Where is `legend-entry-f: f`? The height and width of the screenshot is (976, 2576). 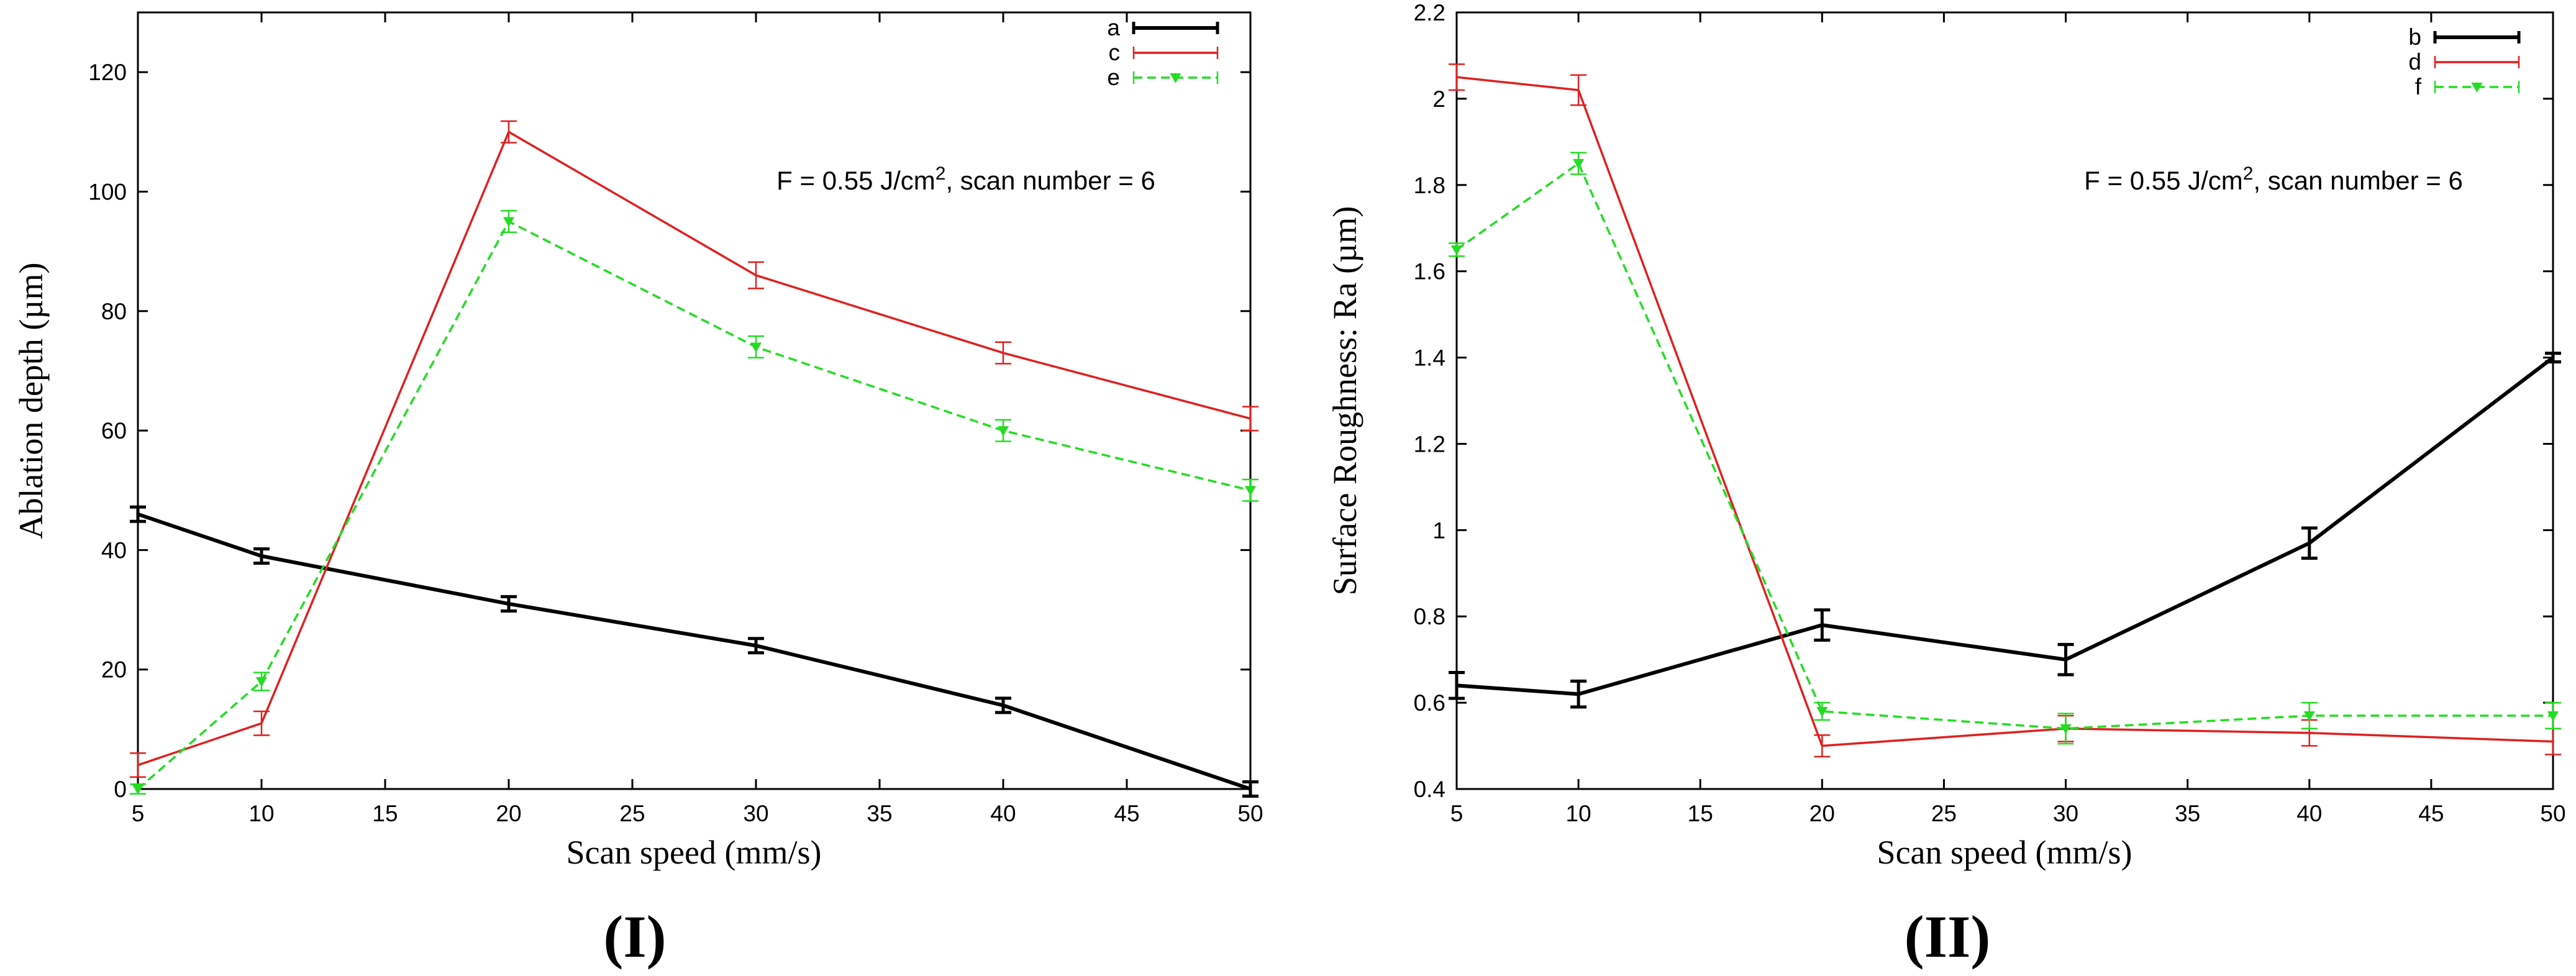 legend-entry-f: f is located at coordinates (2467, 86).